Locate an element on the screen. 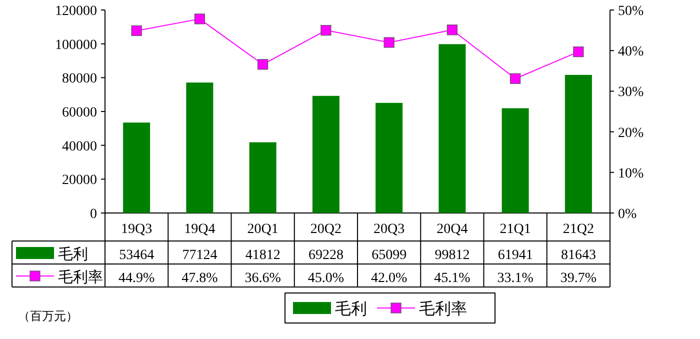 The width and height of the screenshot is (700, 339). xtick: 20Q1 is located at coordinates (262, 229).